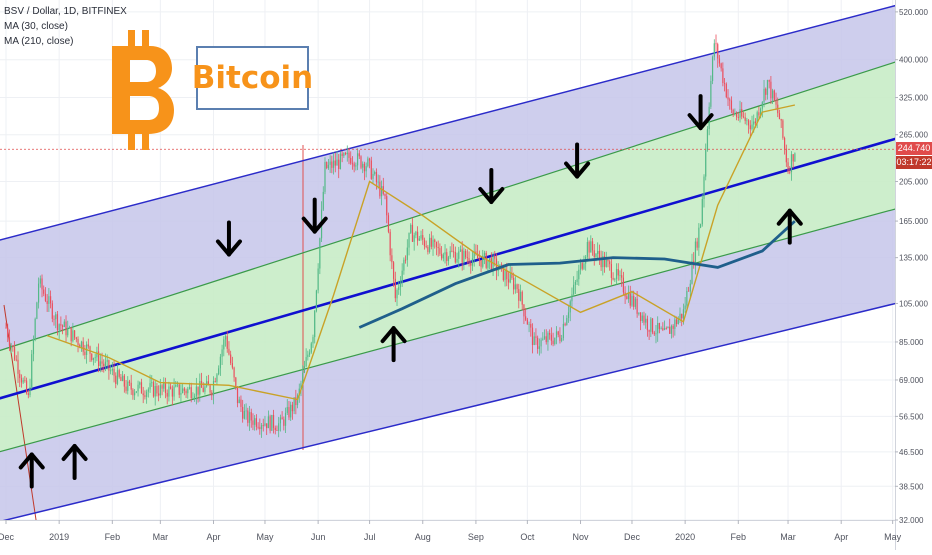  I want to click on y-tick-label: 165.000, so click(913, 221).